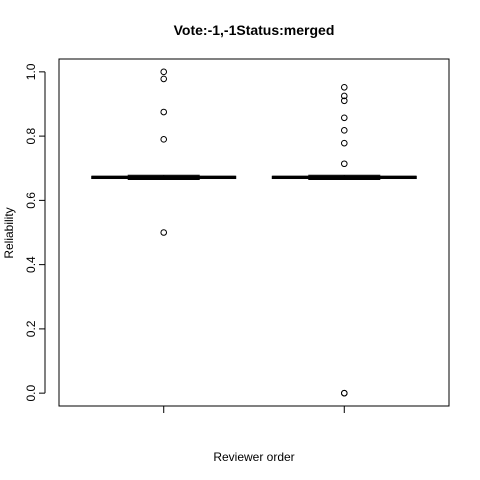 This screenshot has height=480, width=480. What do you see at coordinates (254, 409) in the screenshot?
I see `x-axis` at bounding box center [254, 409].